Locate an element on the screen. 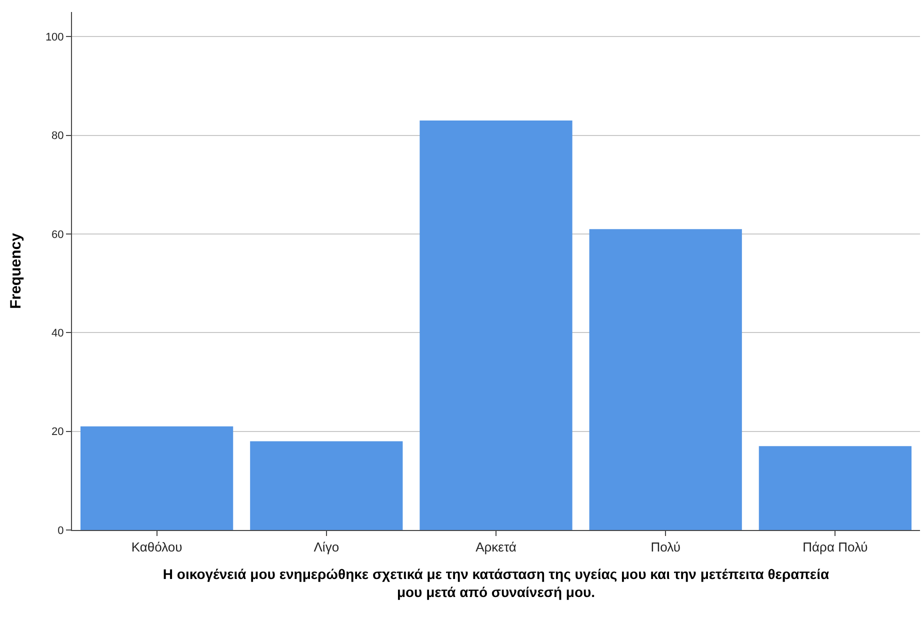  y-tick-label: 80 is located at coordinates (58, 136).